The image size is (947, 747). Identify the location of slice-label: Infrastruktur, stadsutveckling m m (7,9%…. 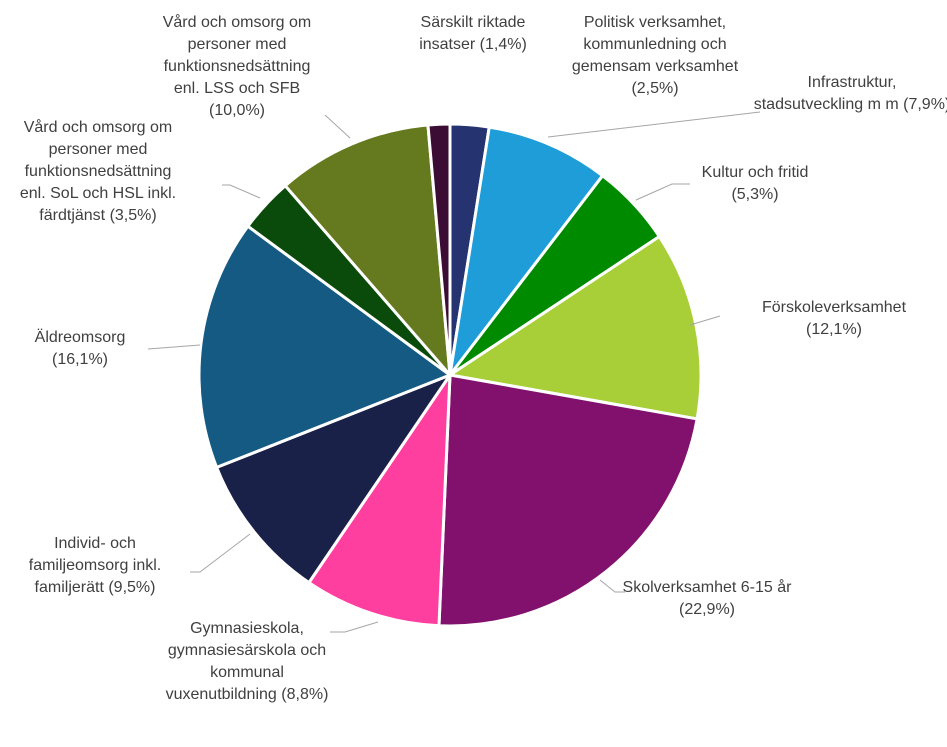
(849, 94).